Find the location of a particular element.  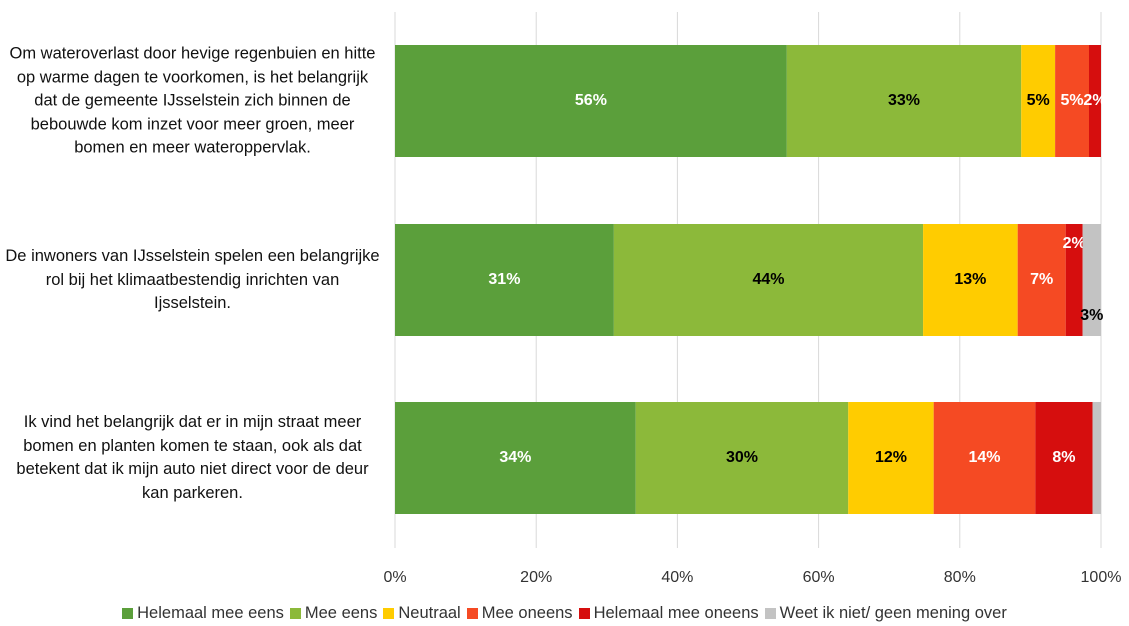

legend-item: Weet ik niet/ geen mening over is located at coordinates (885, 613).